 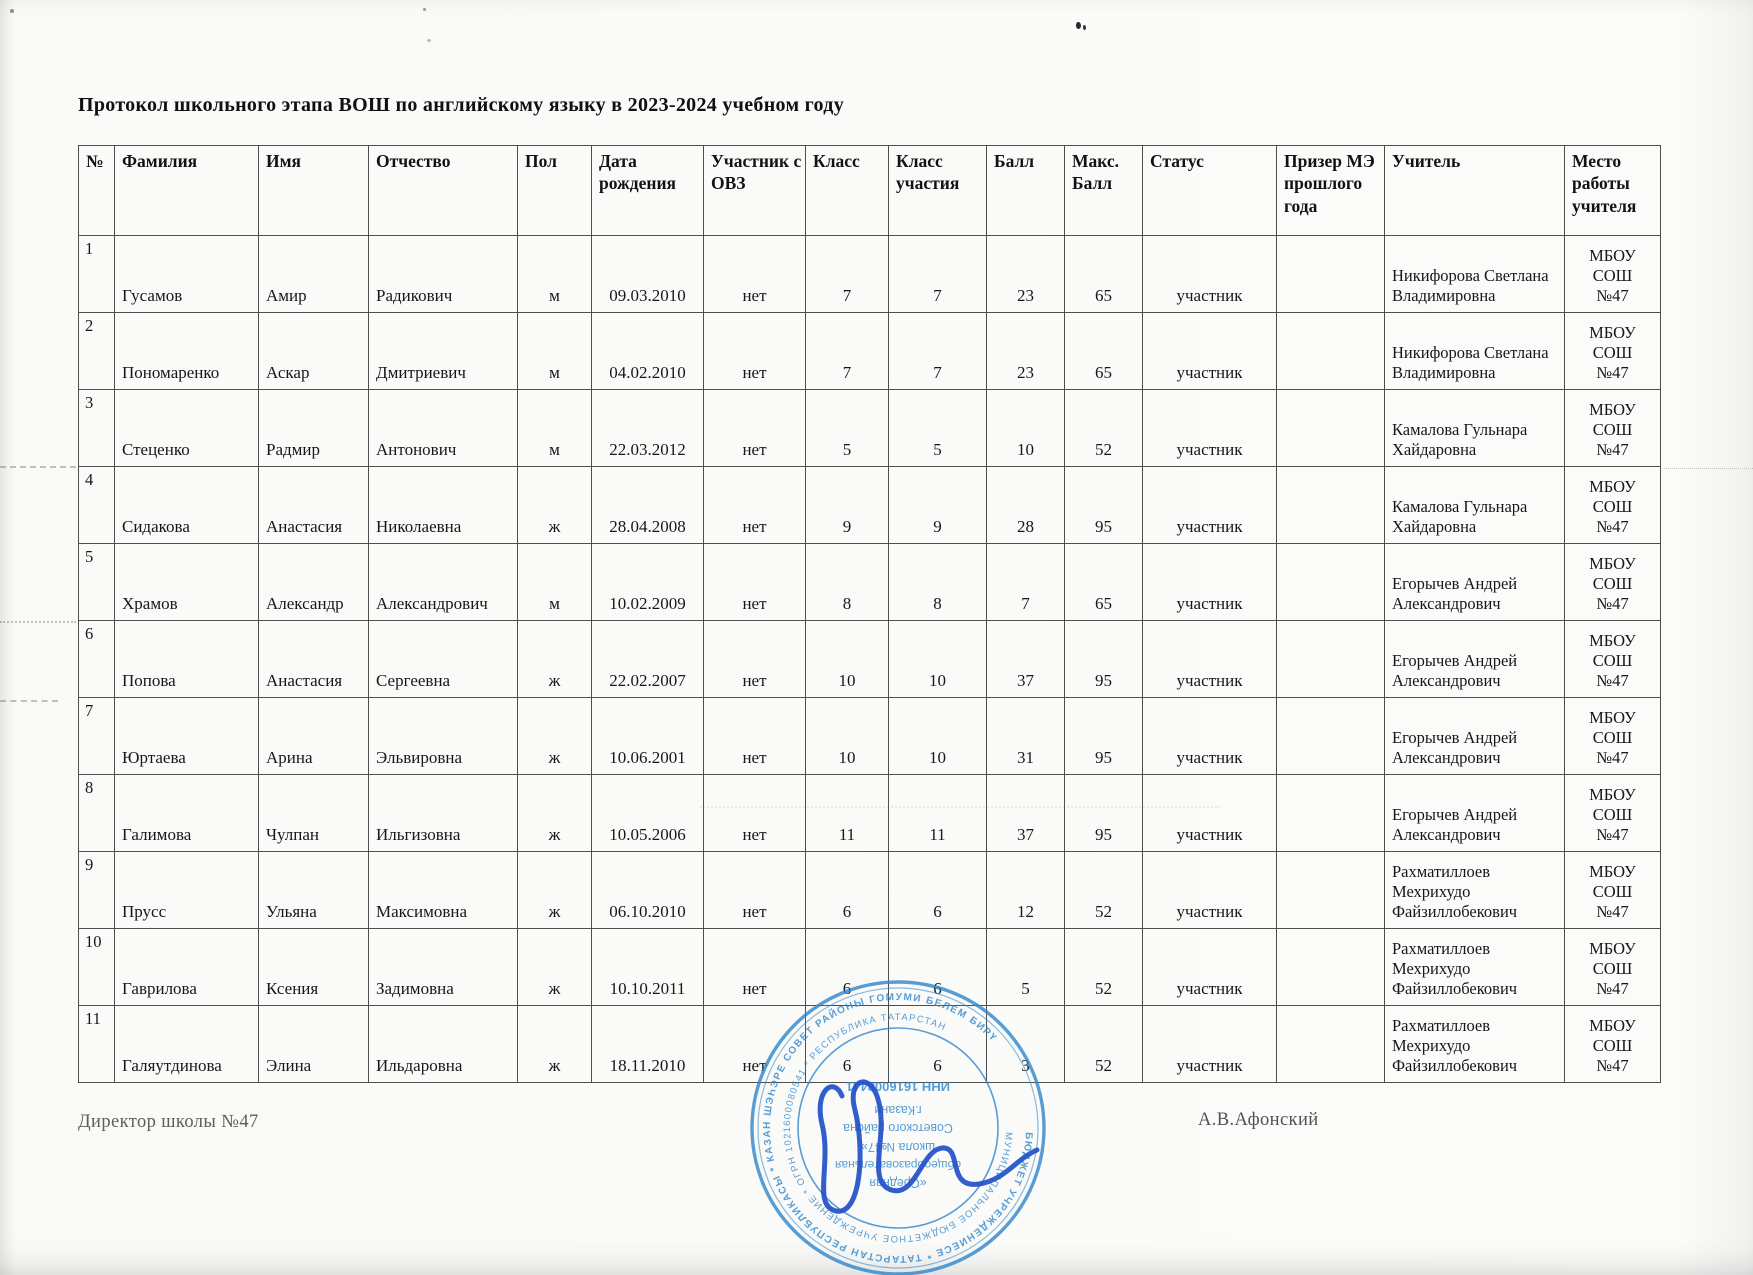 I want to click on col-header-grade: Класс, so click(x=847, y=190).